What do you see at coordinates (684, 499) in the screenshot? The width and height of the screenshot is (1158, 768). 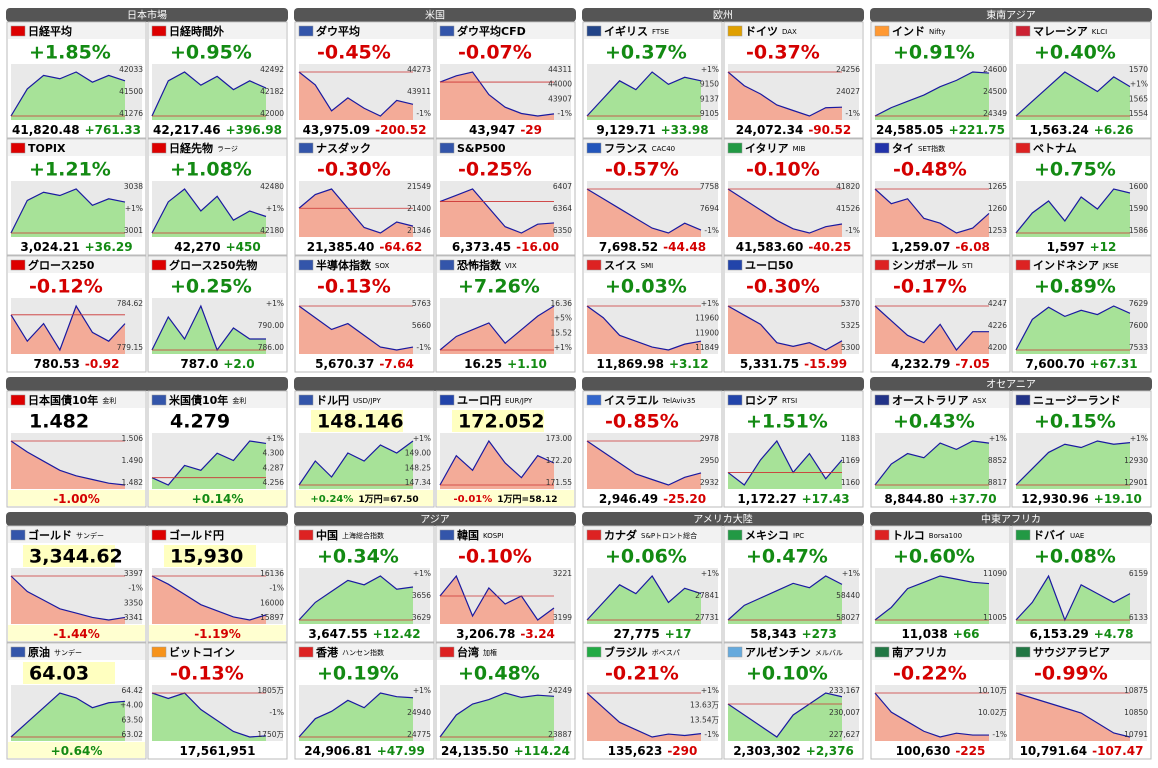 I see `foot-value: -25.20` at bounding box center [684, 499].